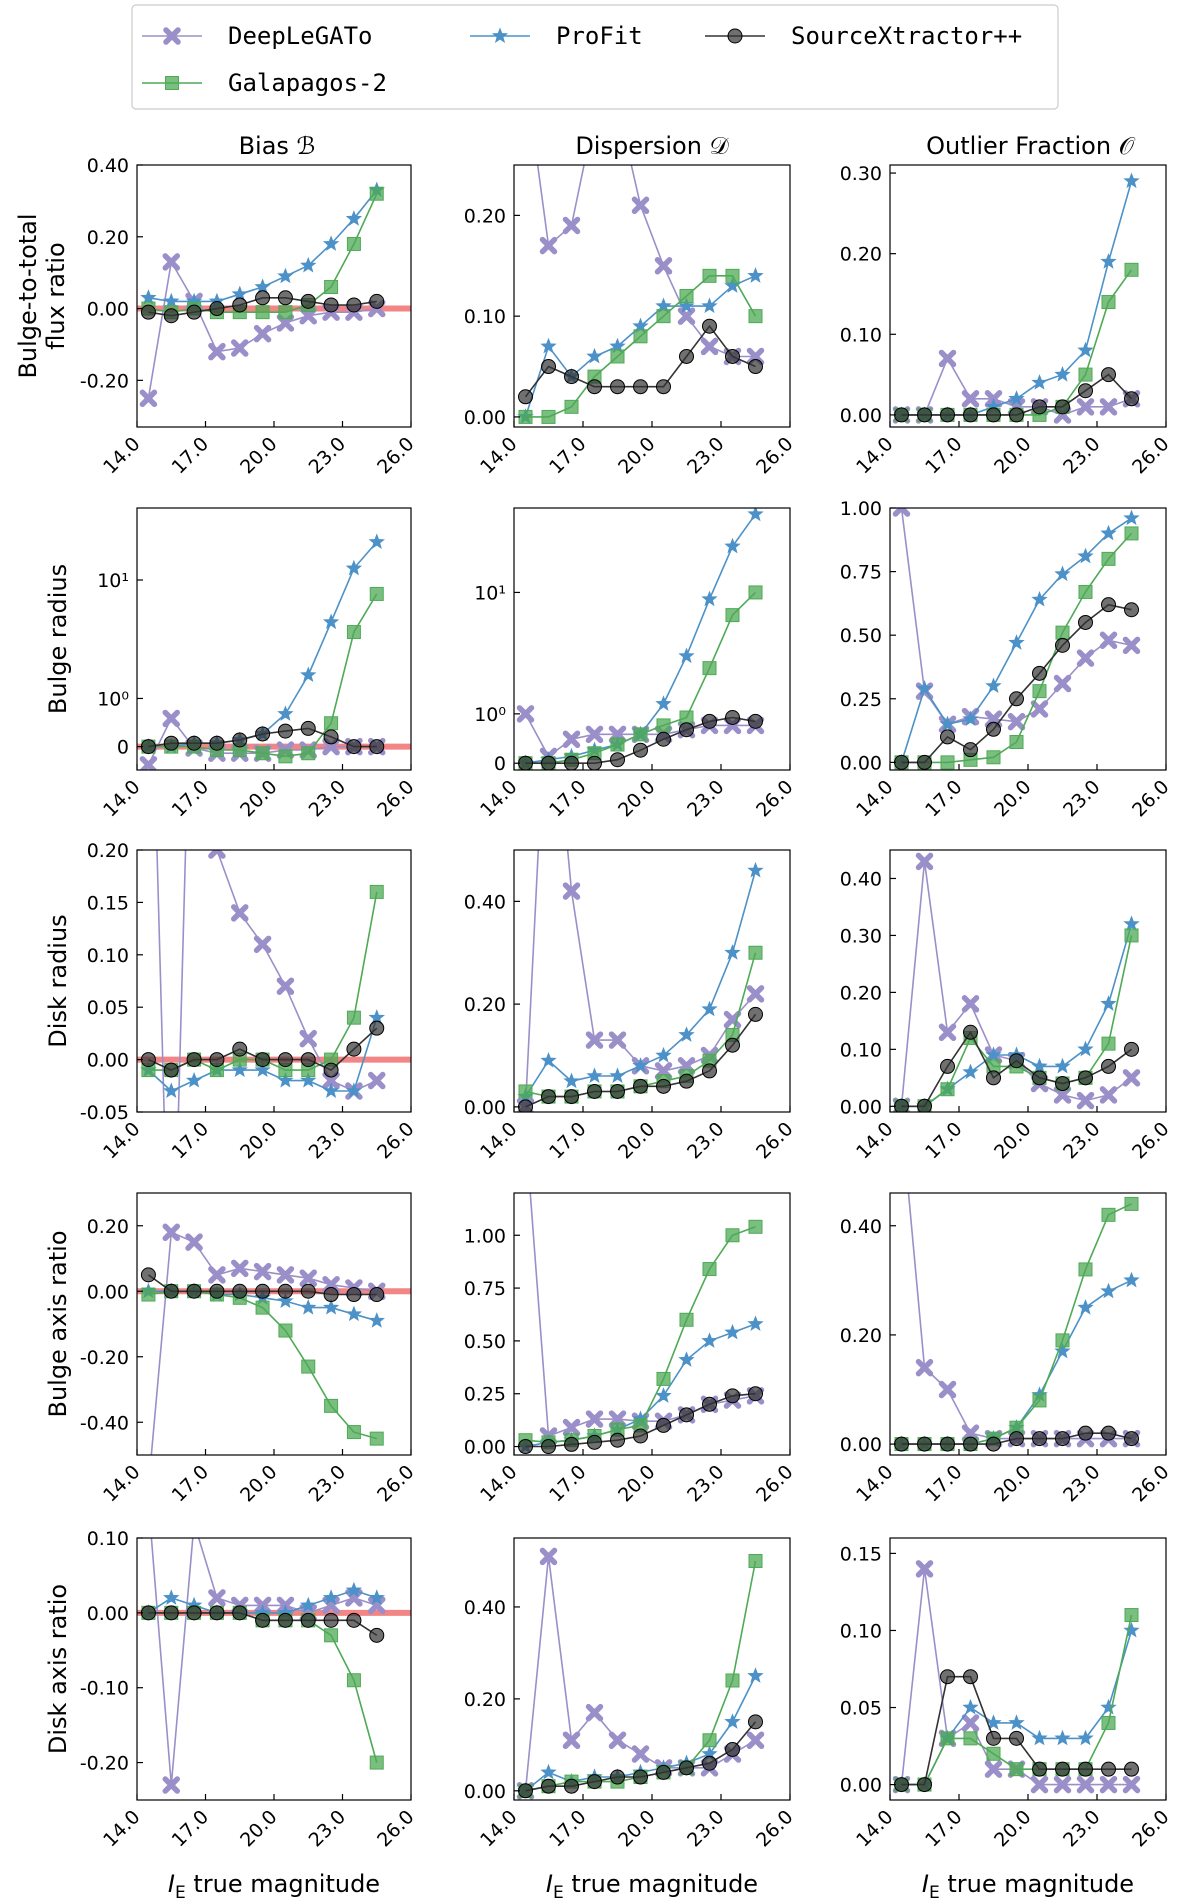 The width and height of the screenshot is (1200, 1903). What do you see at coordinates (861, 1227) in the screenshot?
I see `y-tick-label: 0.40` at bounding box center [861, 1227].